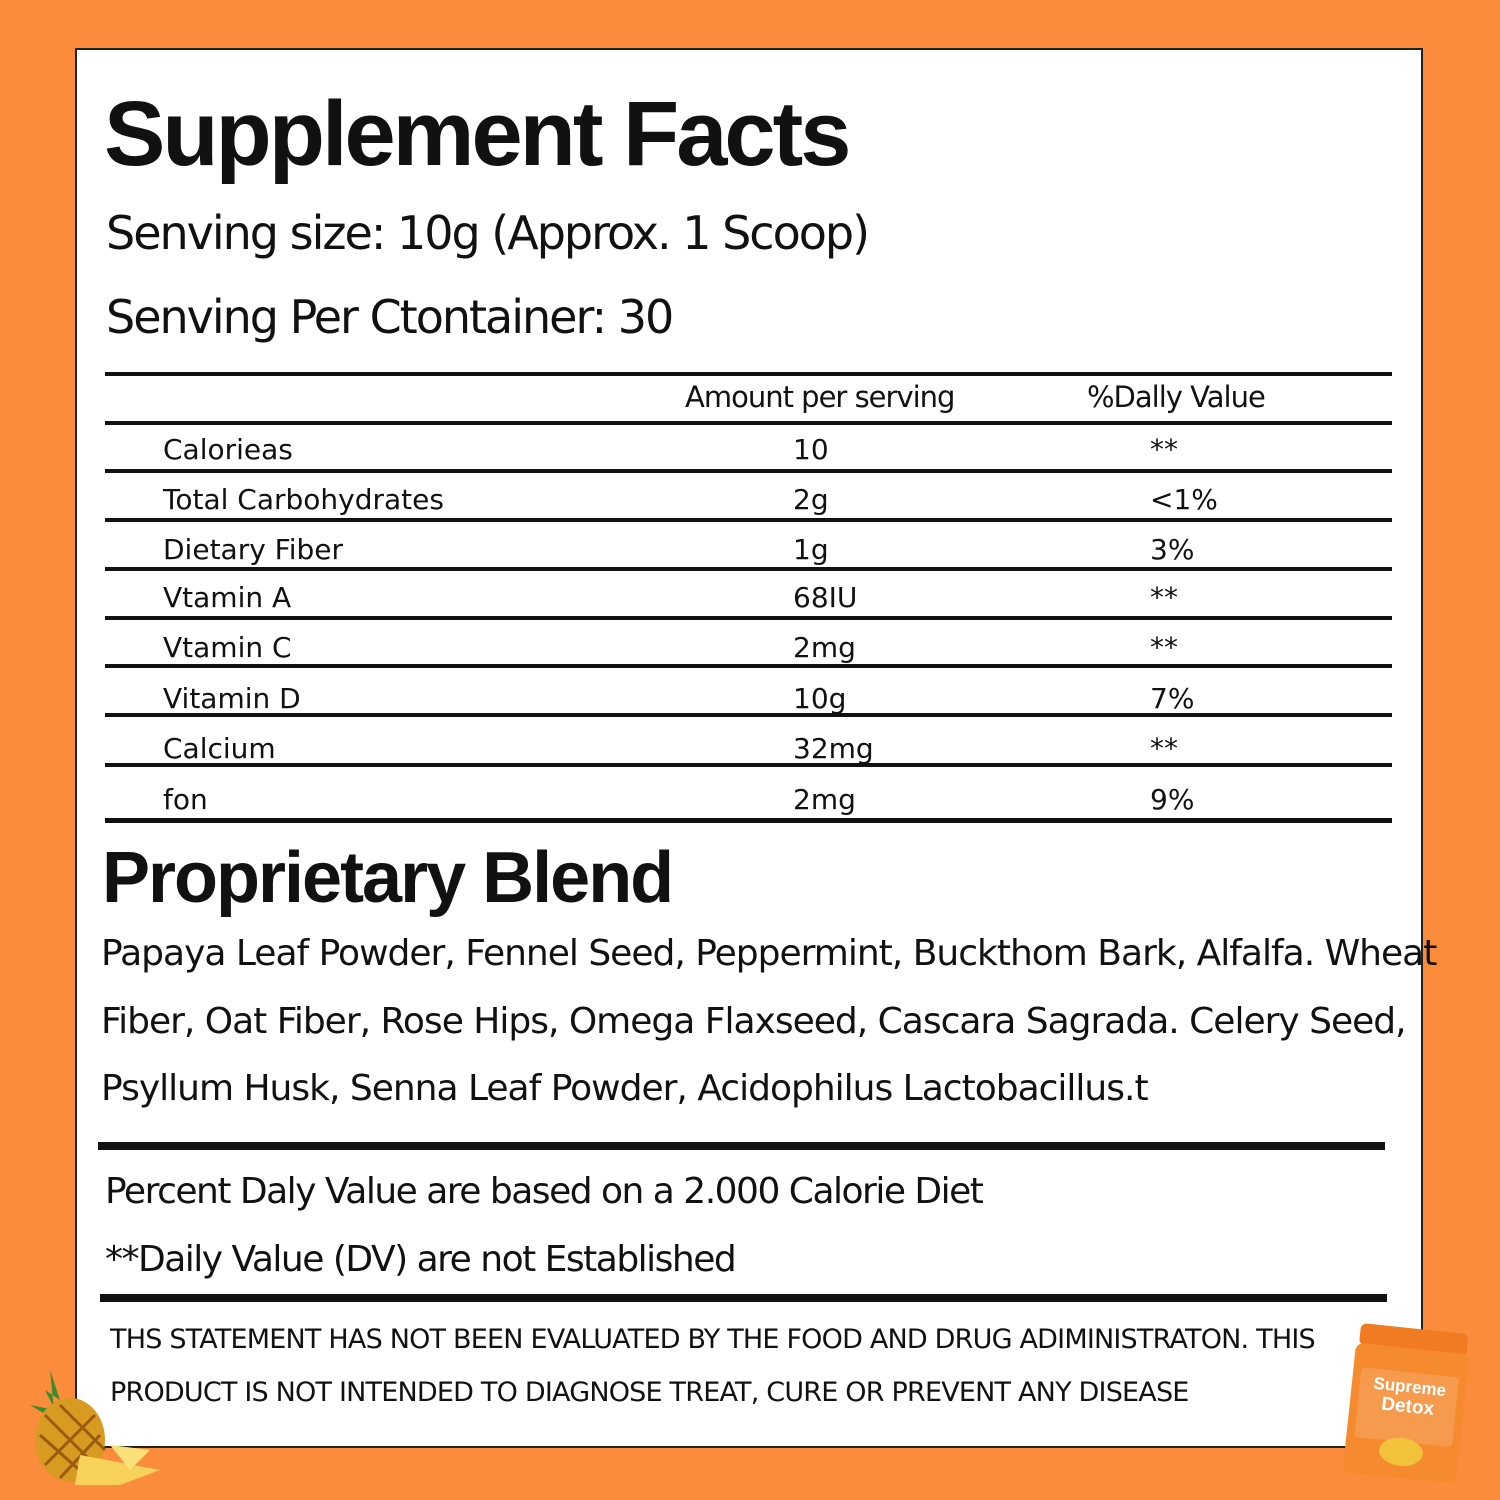 This screenshot has height=1500, width=1500. What do you see at coordinates (227, 597) in the screenshot?
I see `nutrient-name: Vtamin A` at bounding box center [227, 597].